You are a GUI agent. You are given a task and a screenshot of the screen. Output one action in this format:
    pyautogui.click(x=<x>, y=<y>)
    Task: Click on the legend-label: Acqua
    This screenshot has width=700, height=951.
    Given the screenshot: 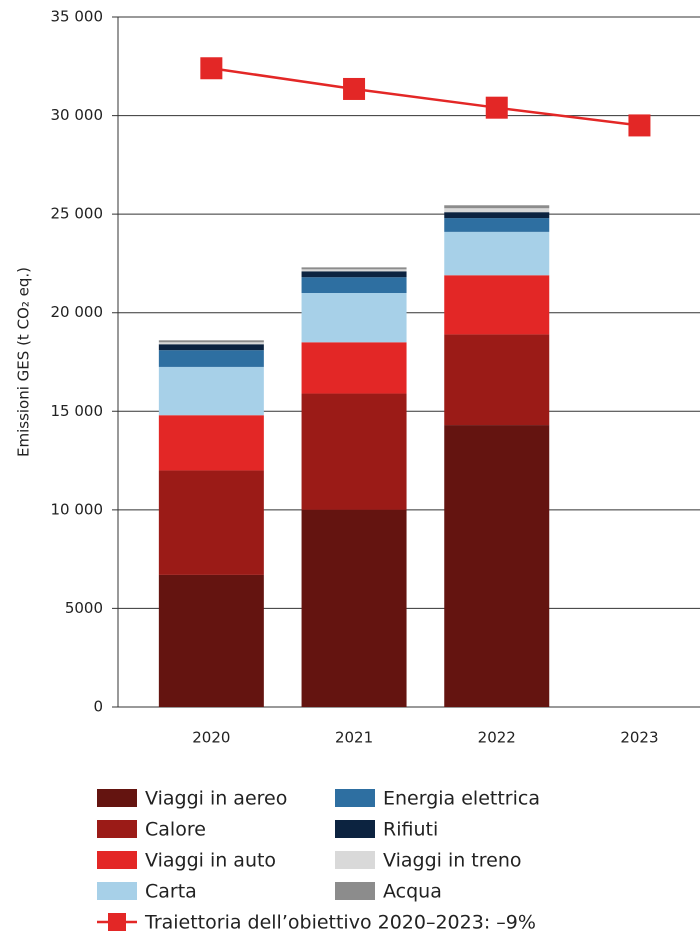 What is the action you would take?
    pyautogui.click(x=412, y=892)
    